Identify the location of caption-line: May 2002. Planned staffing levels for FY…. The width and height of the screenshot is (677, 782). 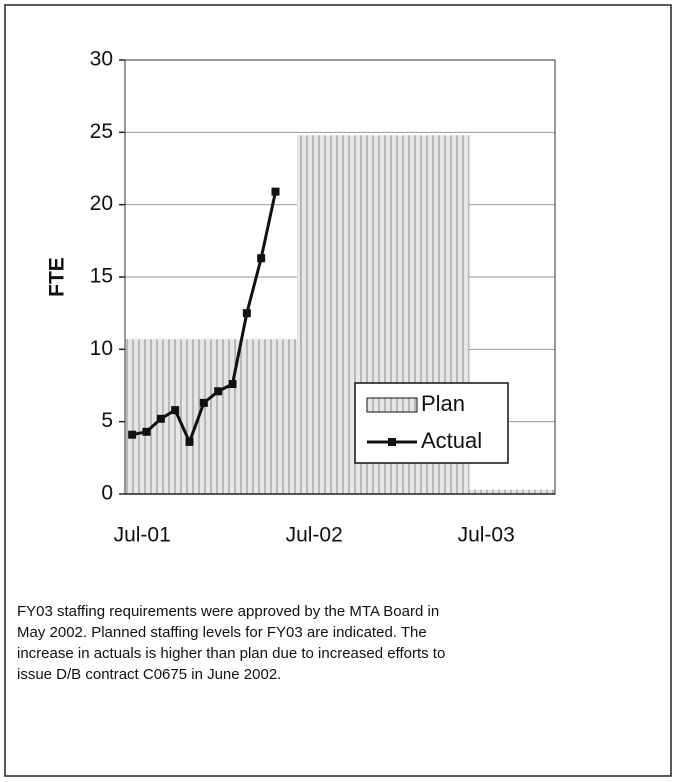
(222, 632).